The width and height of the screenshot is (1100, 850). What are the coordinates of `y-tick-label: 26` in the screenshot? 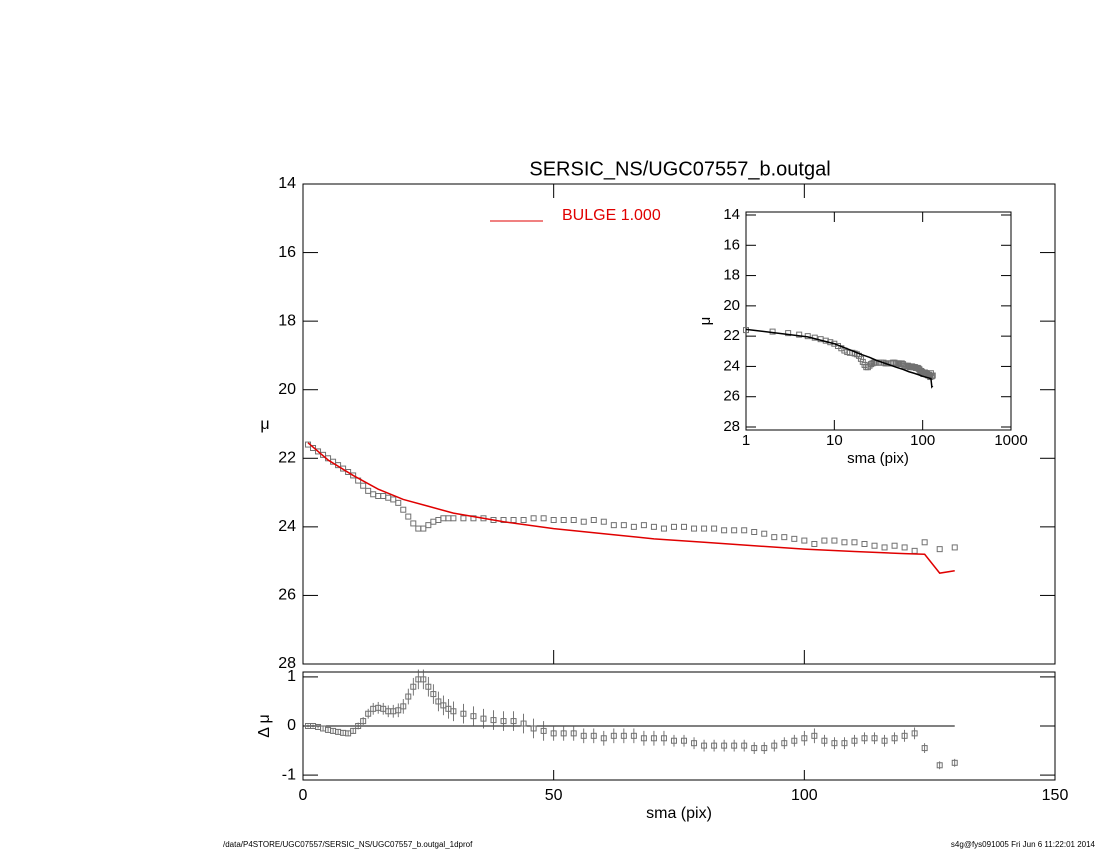 It's located at (287, 595).